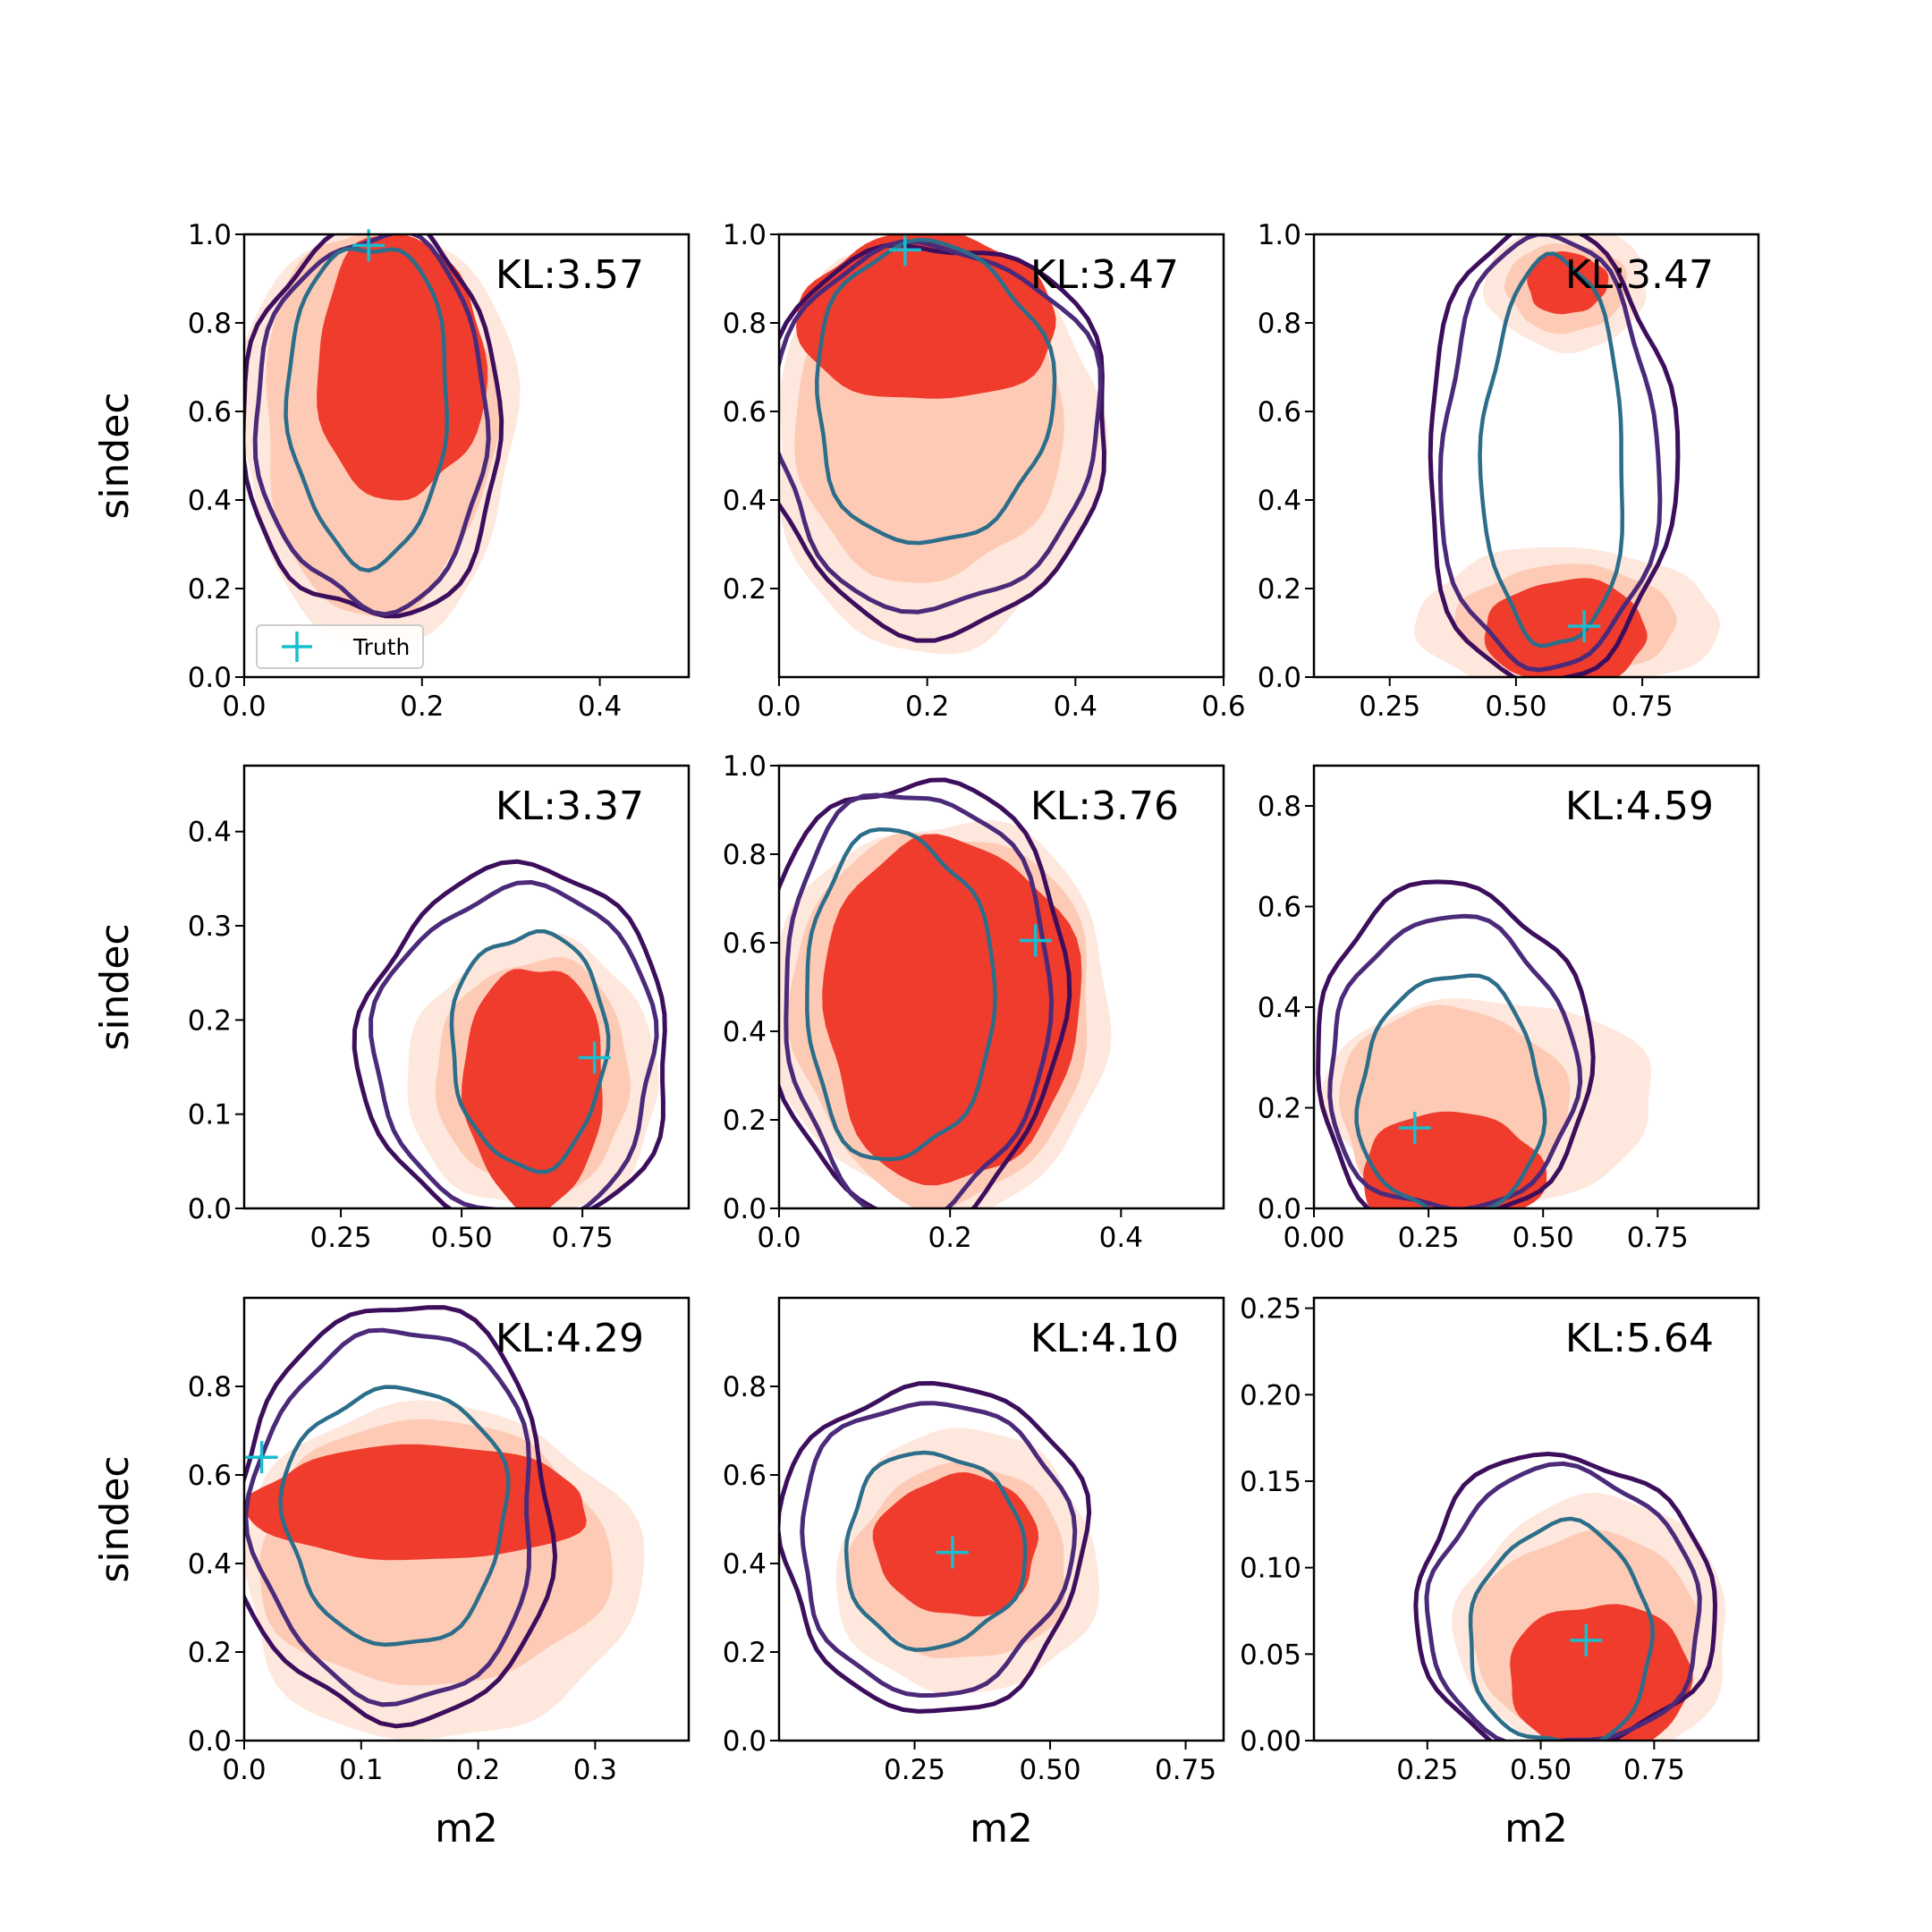  I want to click on subplot-8: 0.25 0.50 0.75 0.0 0.2 0.4 0.6 0.8 KL:4.10 m2, so click(974, 1574).